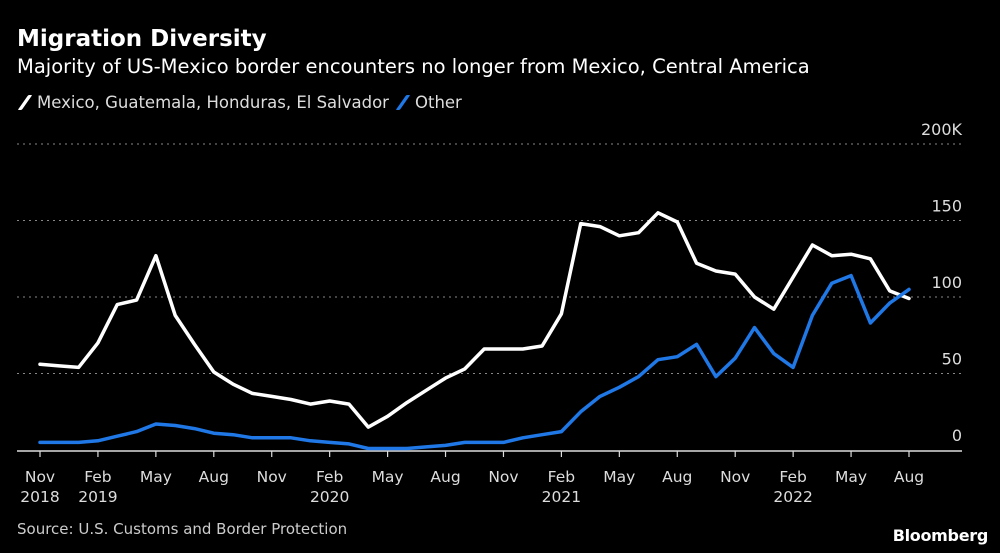  Describe the element at coordinates (142, 39) in the screenshot. I see `chart-title: Migration Diversity` at that location.